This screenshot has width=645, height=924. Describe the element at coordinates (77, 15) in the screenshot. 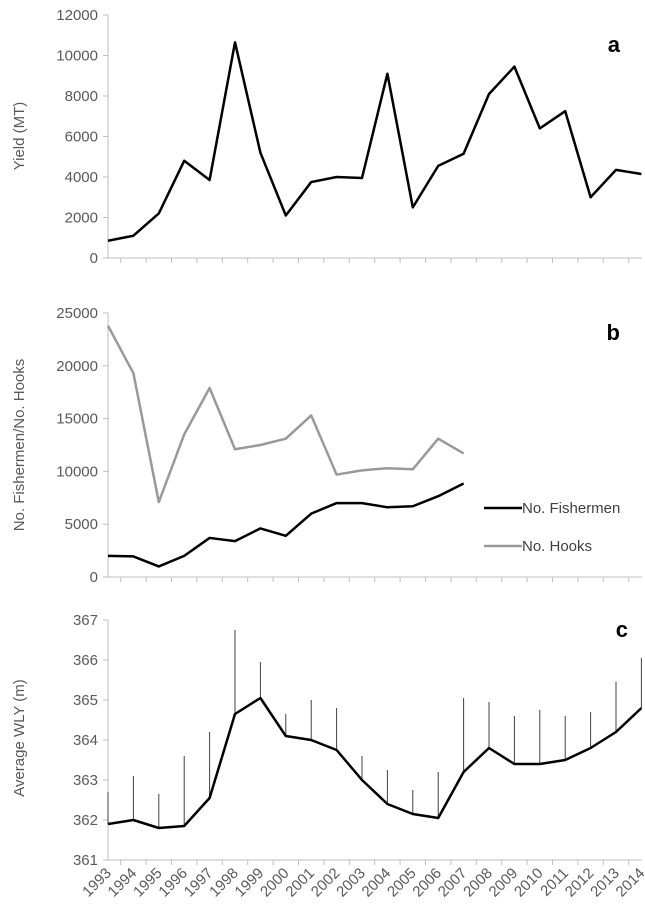

I see `panel-a-y-tick-label: 12000` at that location.